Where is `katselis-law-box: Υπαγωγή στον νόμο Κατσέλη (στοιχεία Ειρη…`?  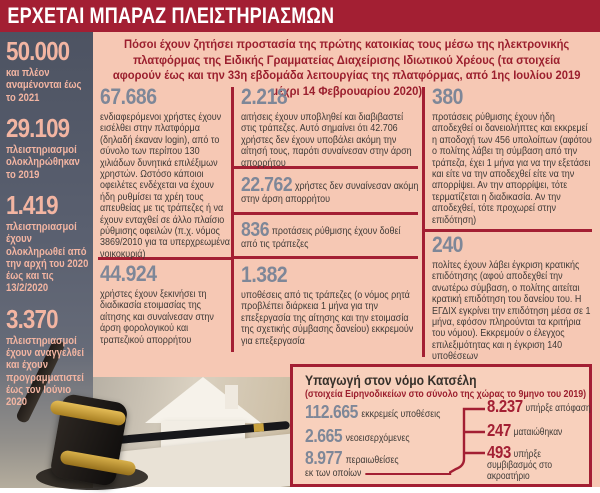
katselis-law-box: Υπαγωγή στον νόμο Κατσέλη (στοιχεία Ειρη… is located at coordinates (441, 425).